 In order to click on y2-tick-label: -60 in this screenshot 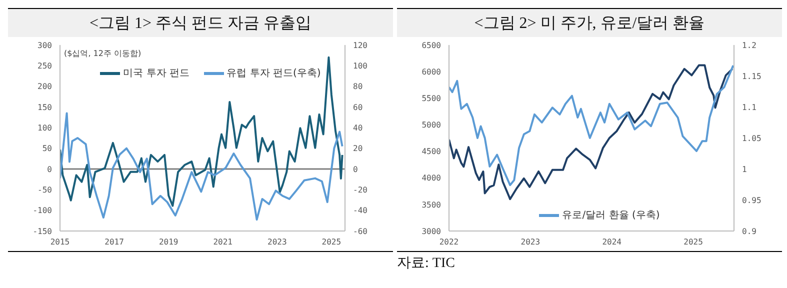, I will do `click(360, 231)`.